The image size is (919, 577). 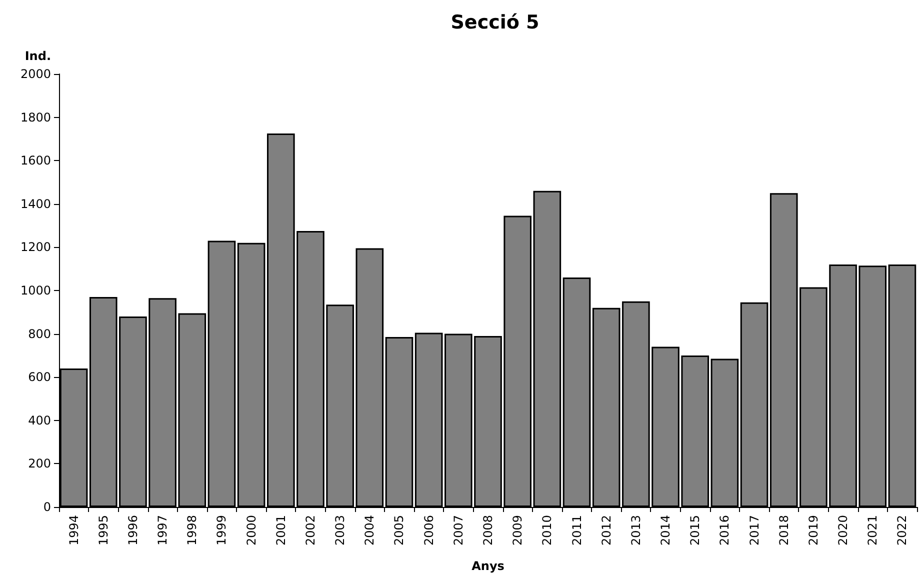 What do you see at coordinates (813, 530) in the screenshot?
I see `x-tick-label: 2019` at bounding box center [813, 530].